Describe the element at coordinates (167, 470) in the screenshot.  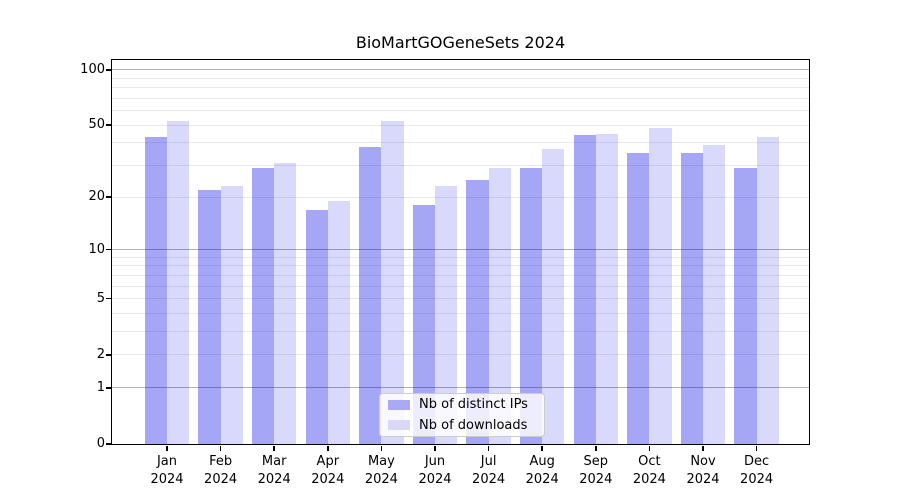
I see `x-axis-tick-label: Jan 2024` at that location.